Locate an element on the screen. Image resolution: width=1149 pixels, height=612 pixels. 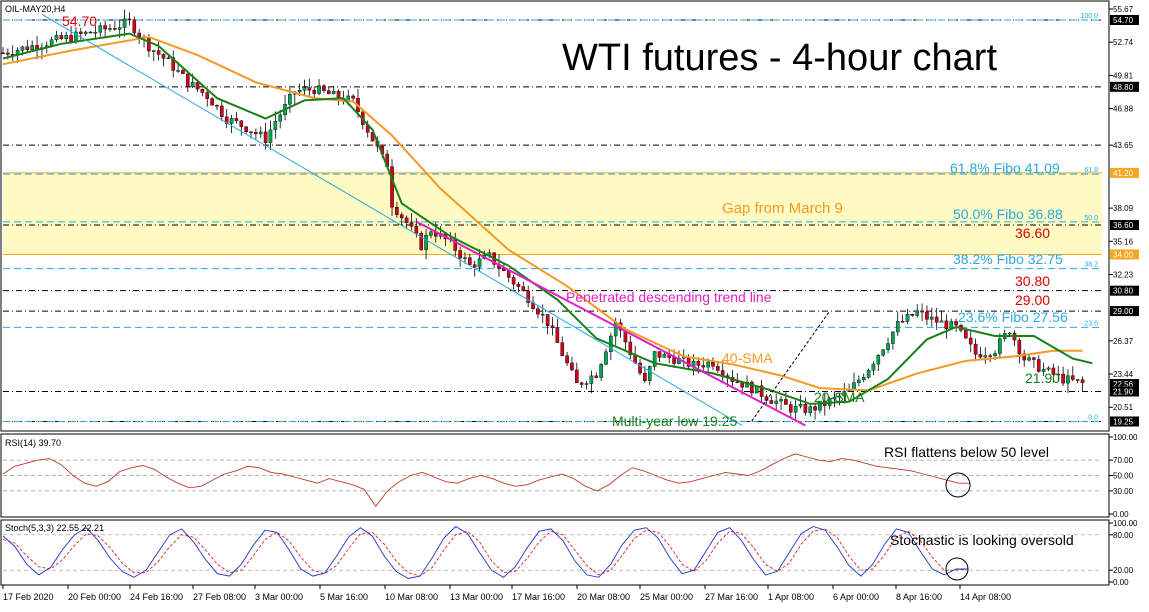
price-tick-label: 26.37 is located at coordinates (1123, 341).